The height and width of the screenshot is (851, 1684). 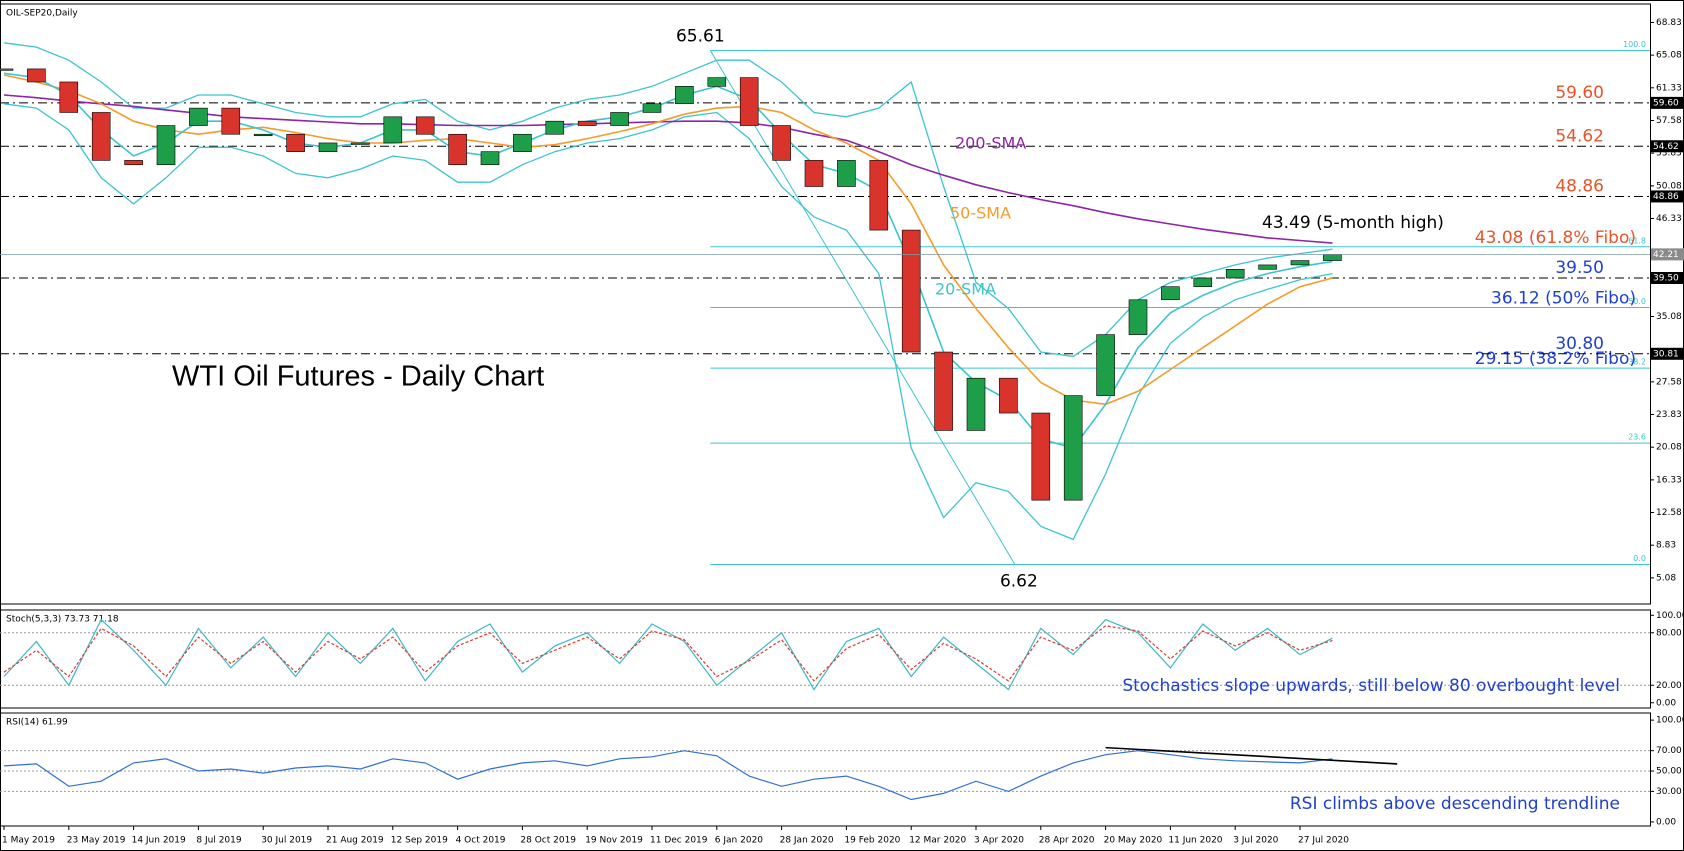 What do you see at coordinates (1666, 703) in the screenshot?
I see `y-tick-label: 0.00` at bounding box center [1666, 703].